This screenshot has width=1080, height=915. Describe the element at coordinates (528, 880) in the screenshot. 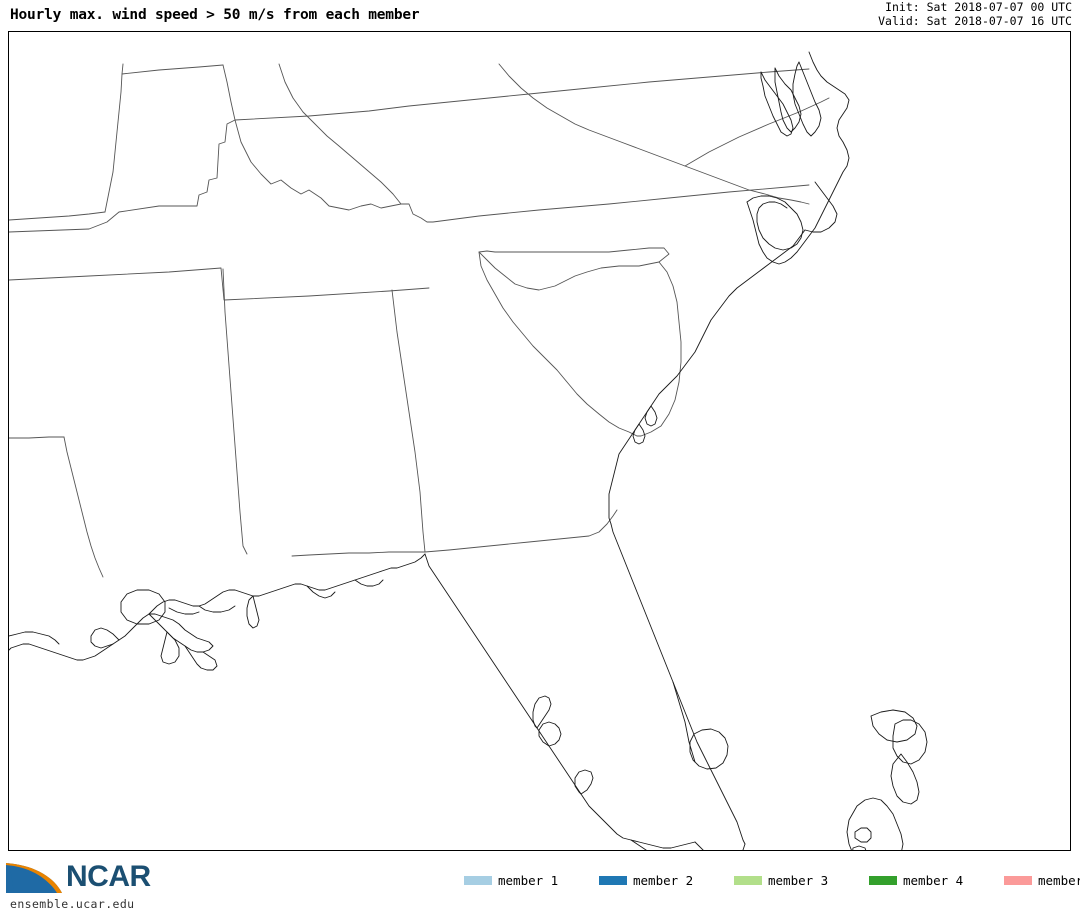

I see `legend-label: member 1` at that location.